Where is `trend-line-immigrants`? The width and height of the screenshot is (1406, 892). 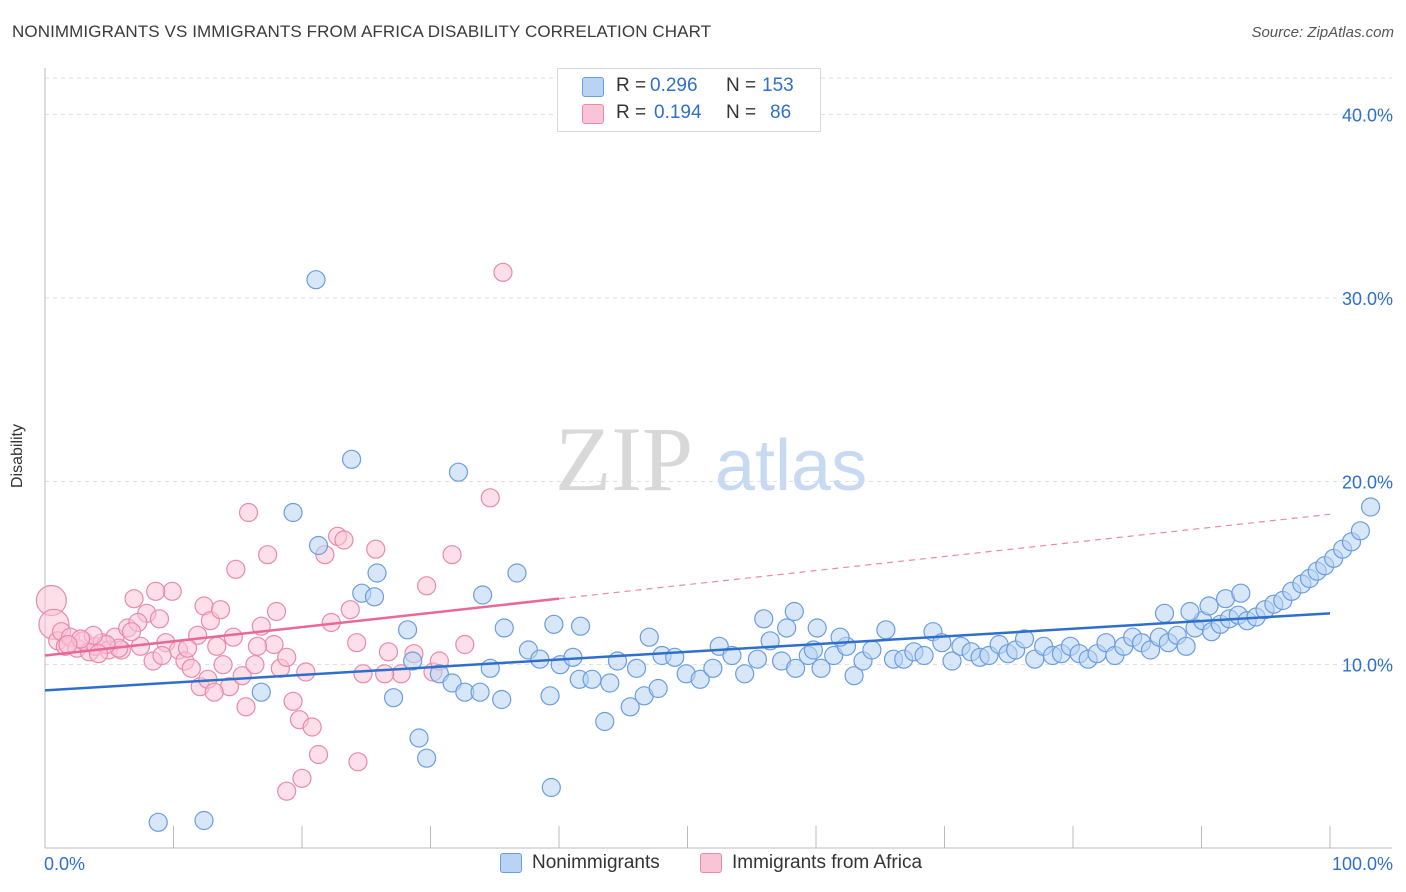
trend-line-immigrants is located at coordinates (302, 627).